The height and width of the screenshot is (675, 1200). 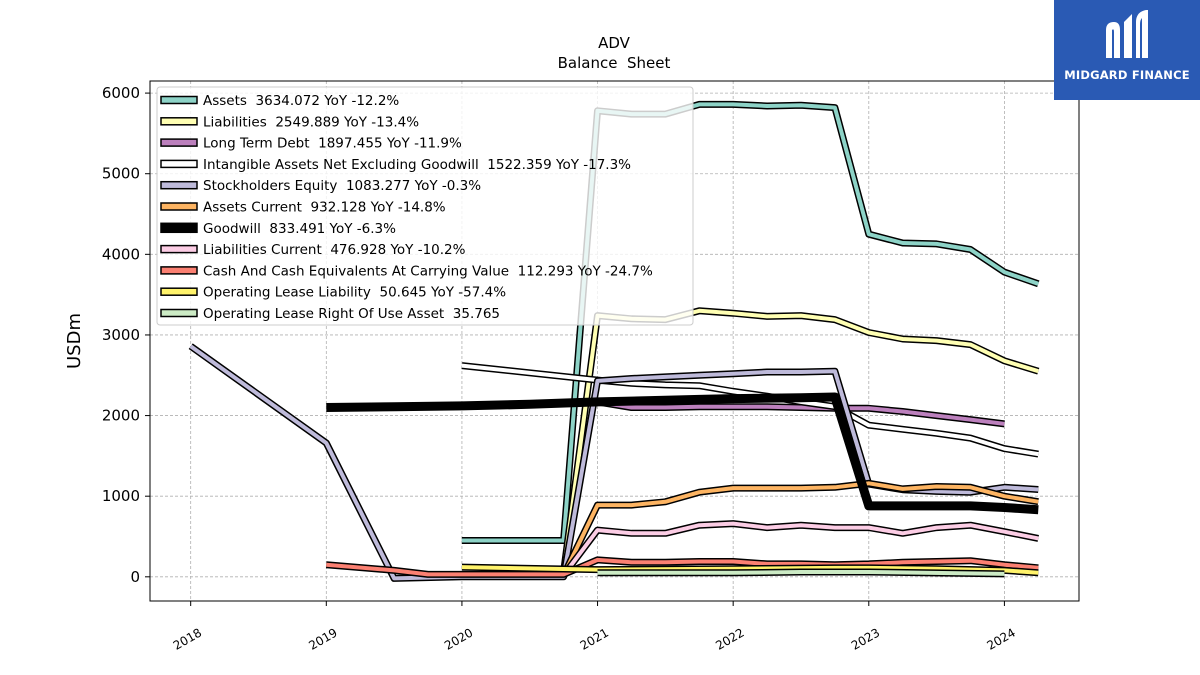 I want to click on chart-subtitle: Balance Sheet, so click(x=614, y=63).